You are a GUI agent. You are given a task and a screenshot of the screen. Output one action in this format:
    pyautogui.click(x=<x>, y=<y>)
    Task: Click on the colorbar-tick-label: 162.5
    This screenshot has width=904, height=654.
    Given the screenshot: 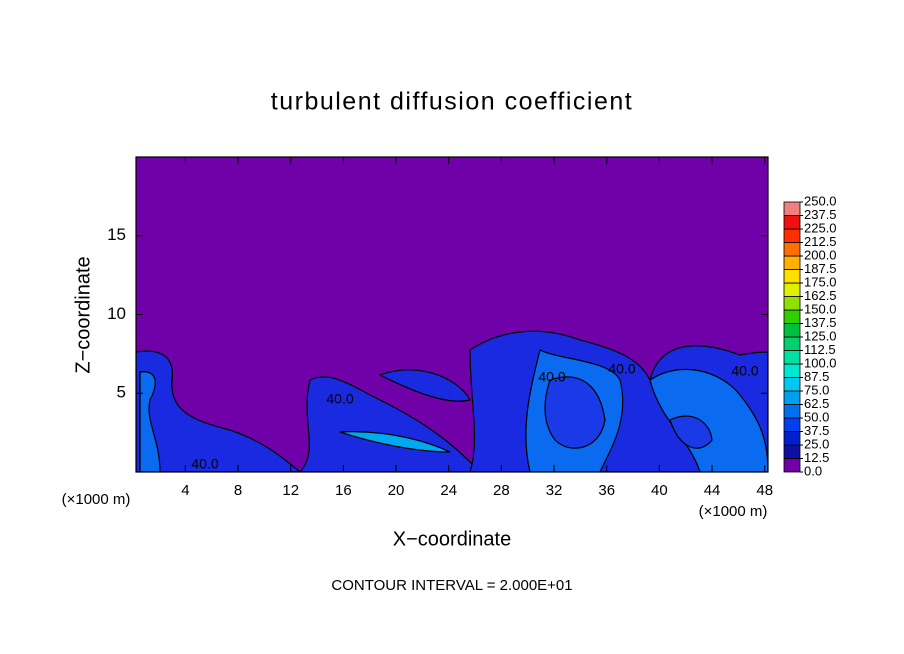 What is the action you would take?
    pyautogui.click(x=820, y=295)
    